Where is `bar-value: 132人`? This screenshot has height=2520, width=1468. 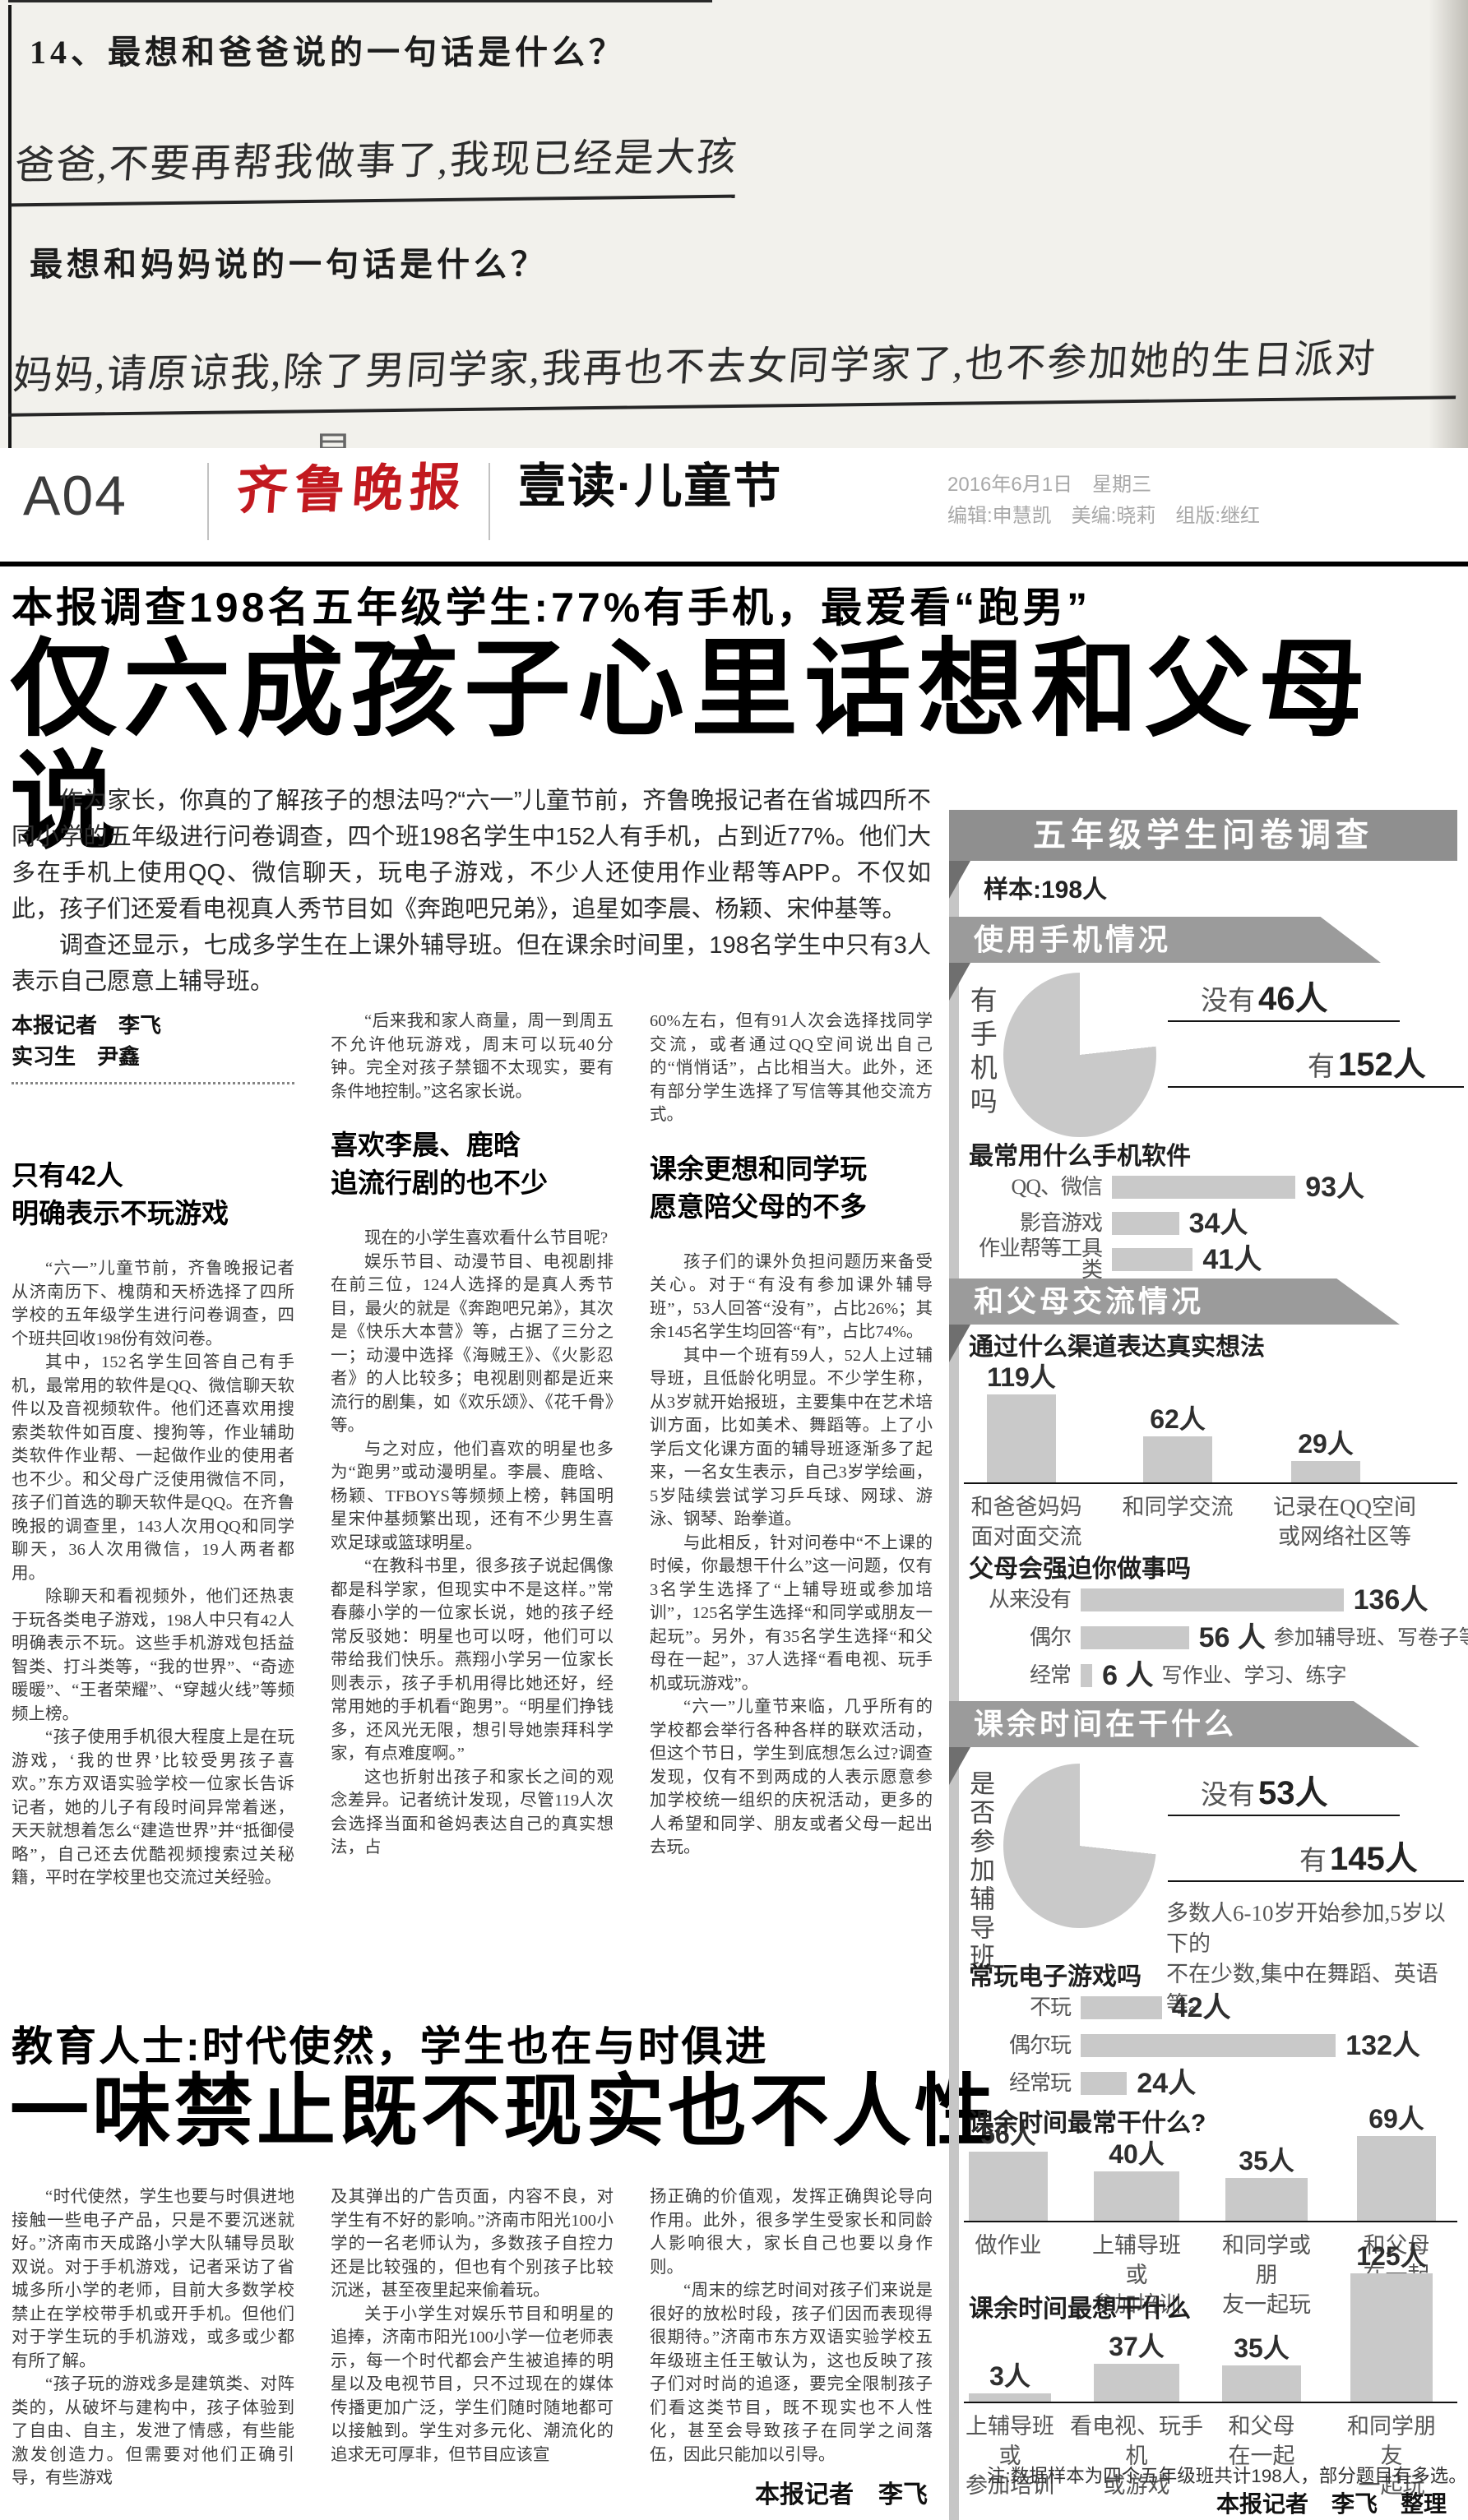 bar-value: 132人 is located at coordinates (1383, 2045).